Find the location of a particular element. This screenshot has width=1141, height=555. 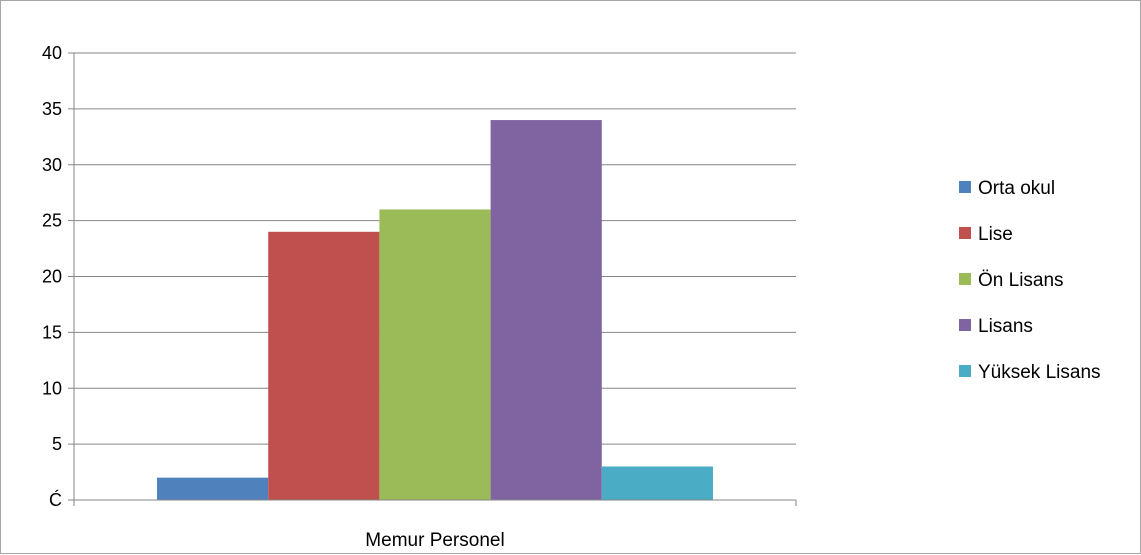

y-tick-label: 15 is located at coordinates (52, 332).